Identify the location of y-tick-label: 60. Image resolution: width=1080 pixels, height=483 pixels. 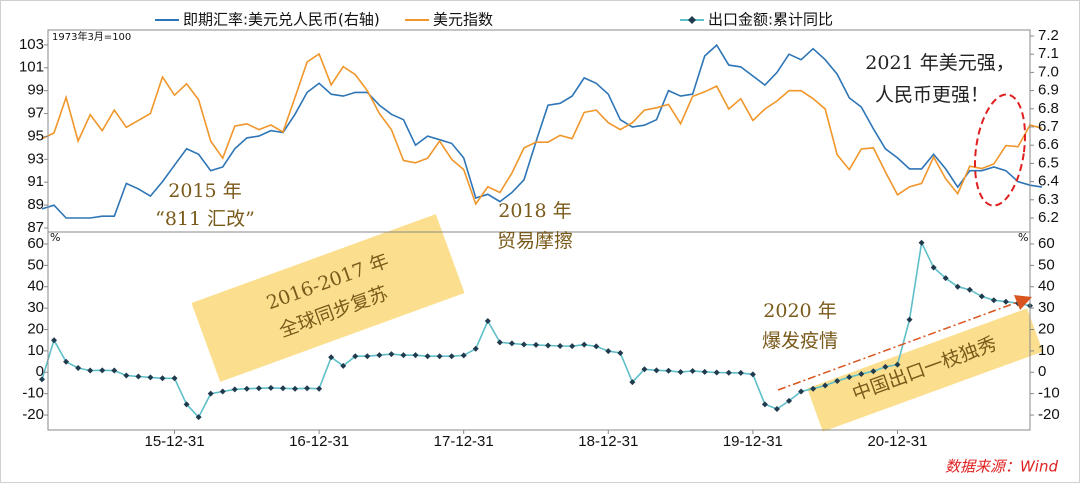
(35, 243).